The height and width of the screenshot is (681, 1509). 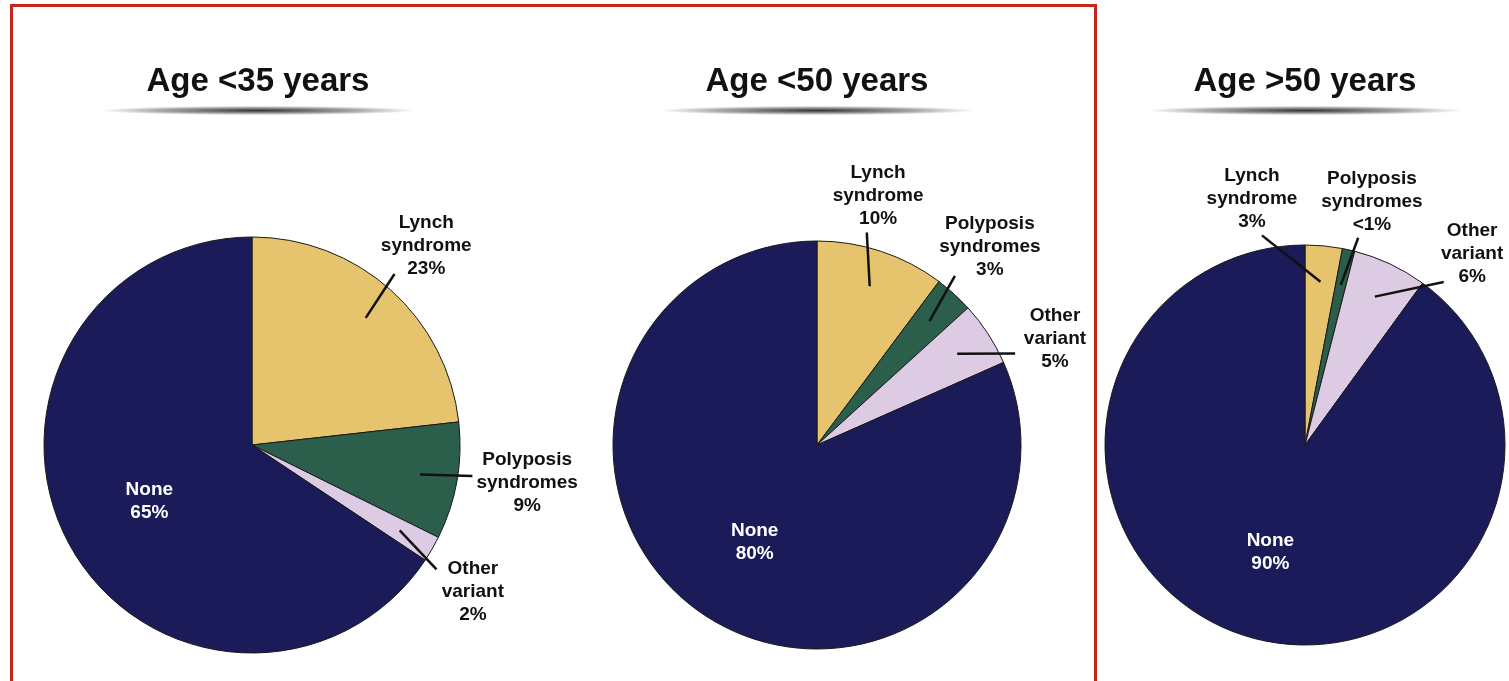 What do you see at coordinates (426, 267) in the screenshot?
I see `data-label: 23%` at bounding box center [426, 267].